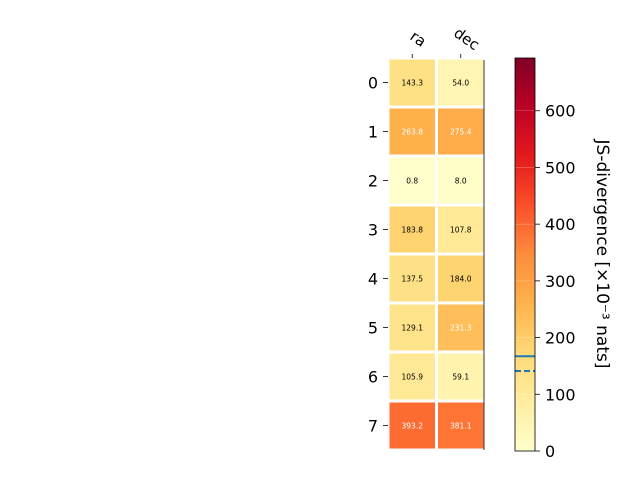 The image size is (640, 480). What do you see at coordinates (545, 259) in the screenshot?
I see `colorbar: 0 100 200 300 400 500 600` at bounding box center [545, 259].